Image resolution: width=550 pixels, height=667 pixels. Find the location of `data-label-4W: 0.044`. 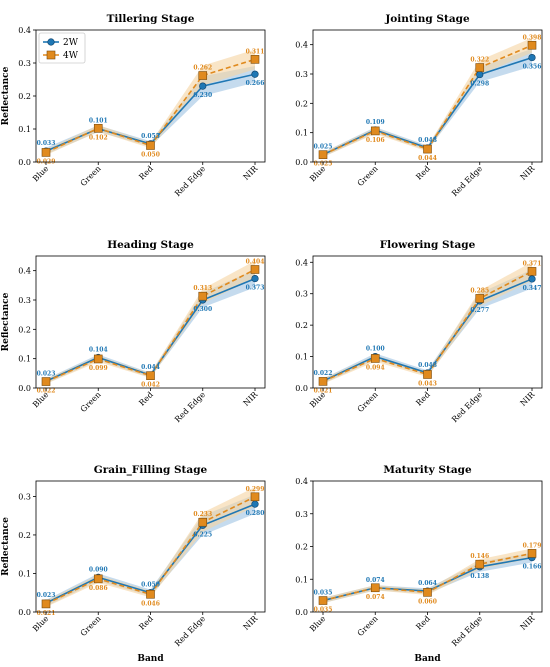

data-label-4W: 0.044 is located at coordinates (427, 158).